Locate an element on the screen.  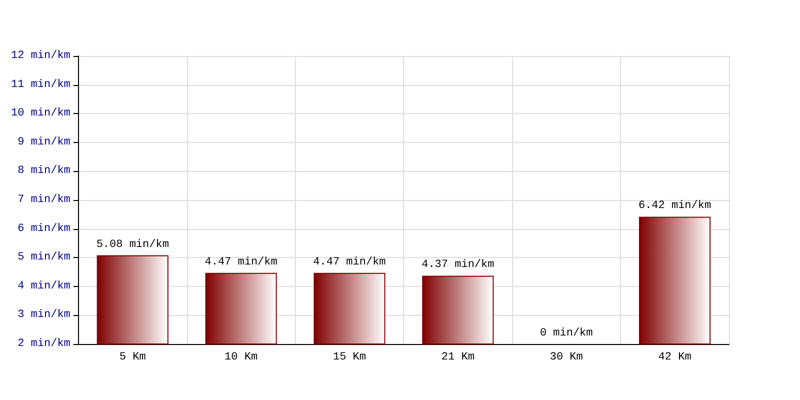
text: 0 min/km is located at coordinates (566, 334).